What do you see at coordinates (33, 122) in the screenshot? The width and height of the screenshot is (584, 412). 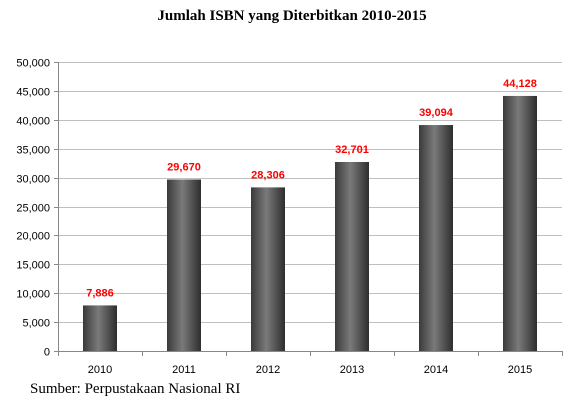 I see `y-tick-label: 40,000` at bounding box center [33, 122].